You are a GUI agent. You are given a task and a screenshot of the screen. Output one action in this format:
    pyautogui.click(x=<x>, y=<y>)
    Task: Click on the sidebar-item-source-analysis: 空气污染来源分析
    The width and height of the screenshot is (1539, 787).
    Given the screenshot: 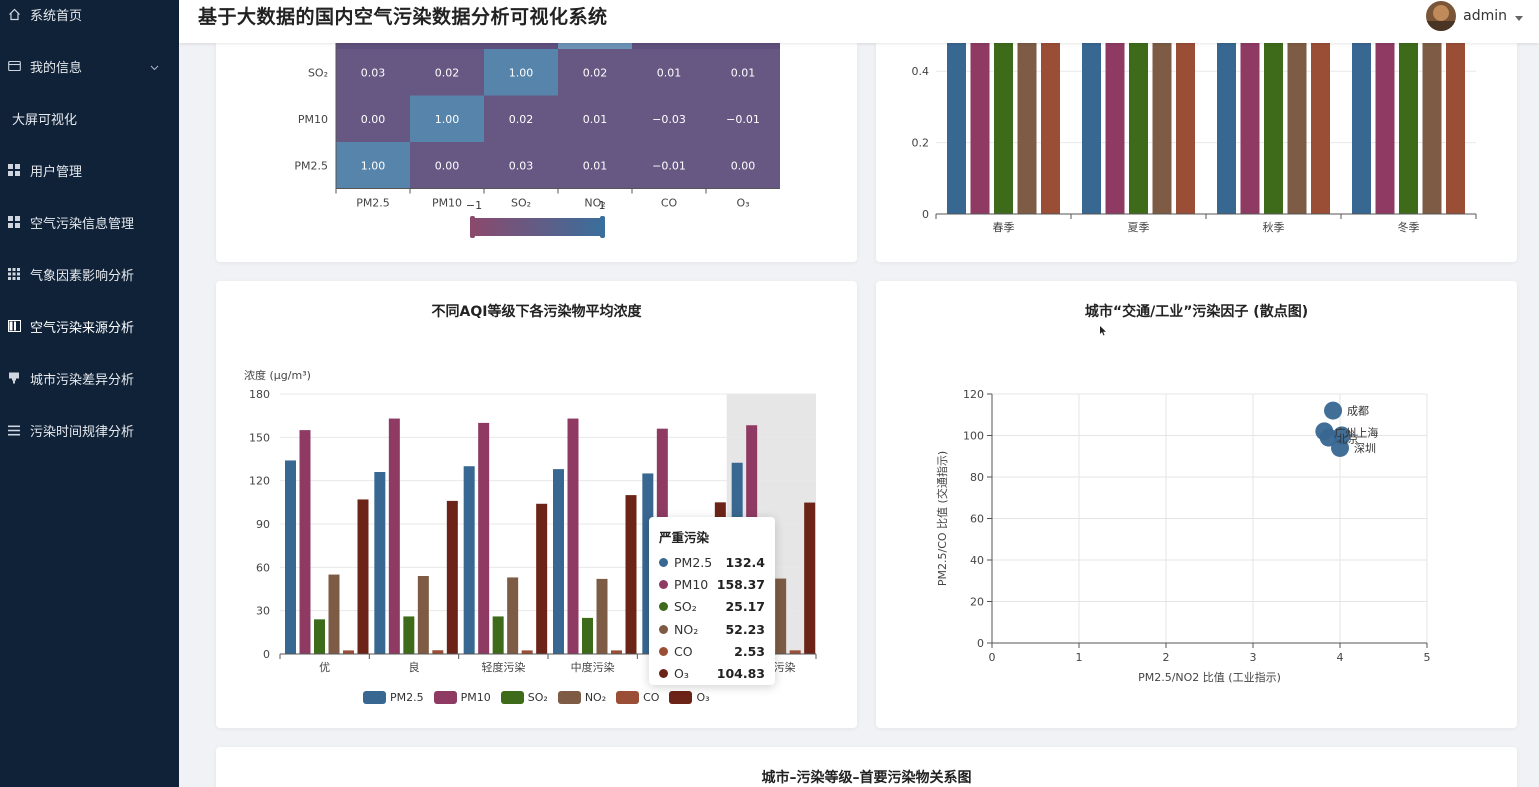 What is the action you would take?
    pyautogui.click(x=89, y=326)
    